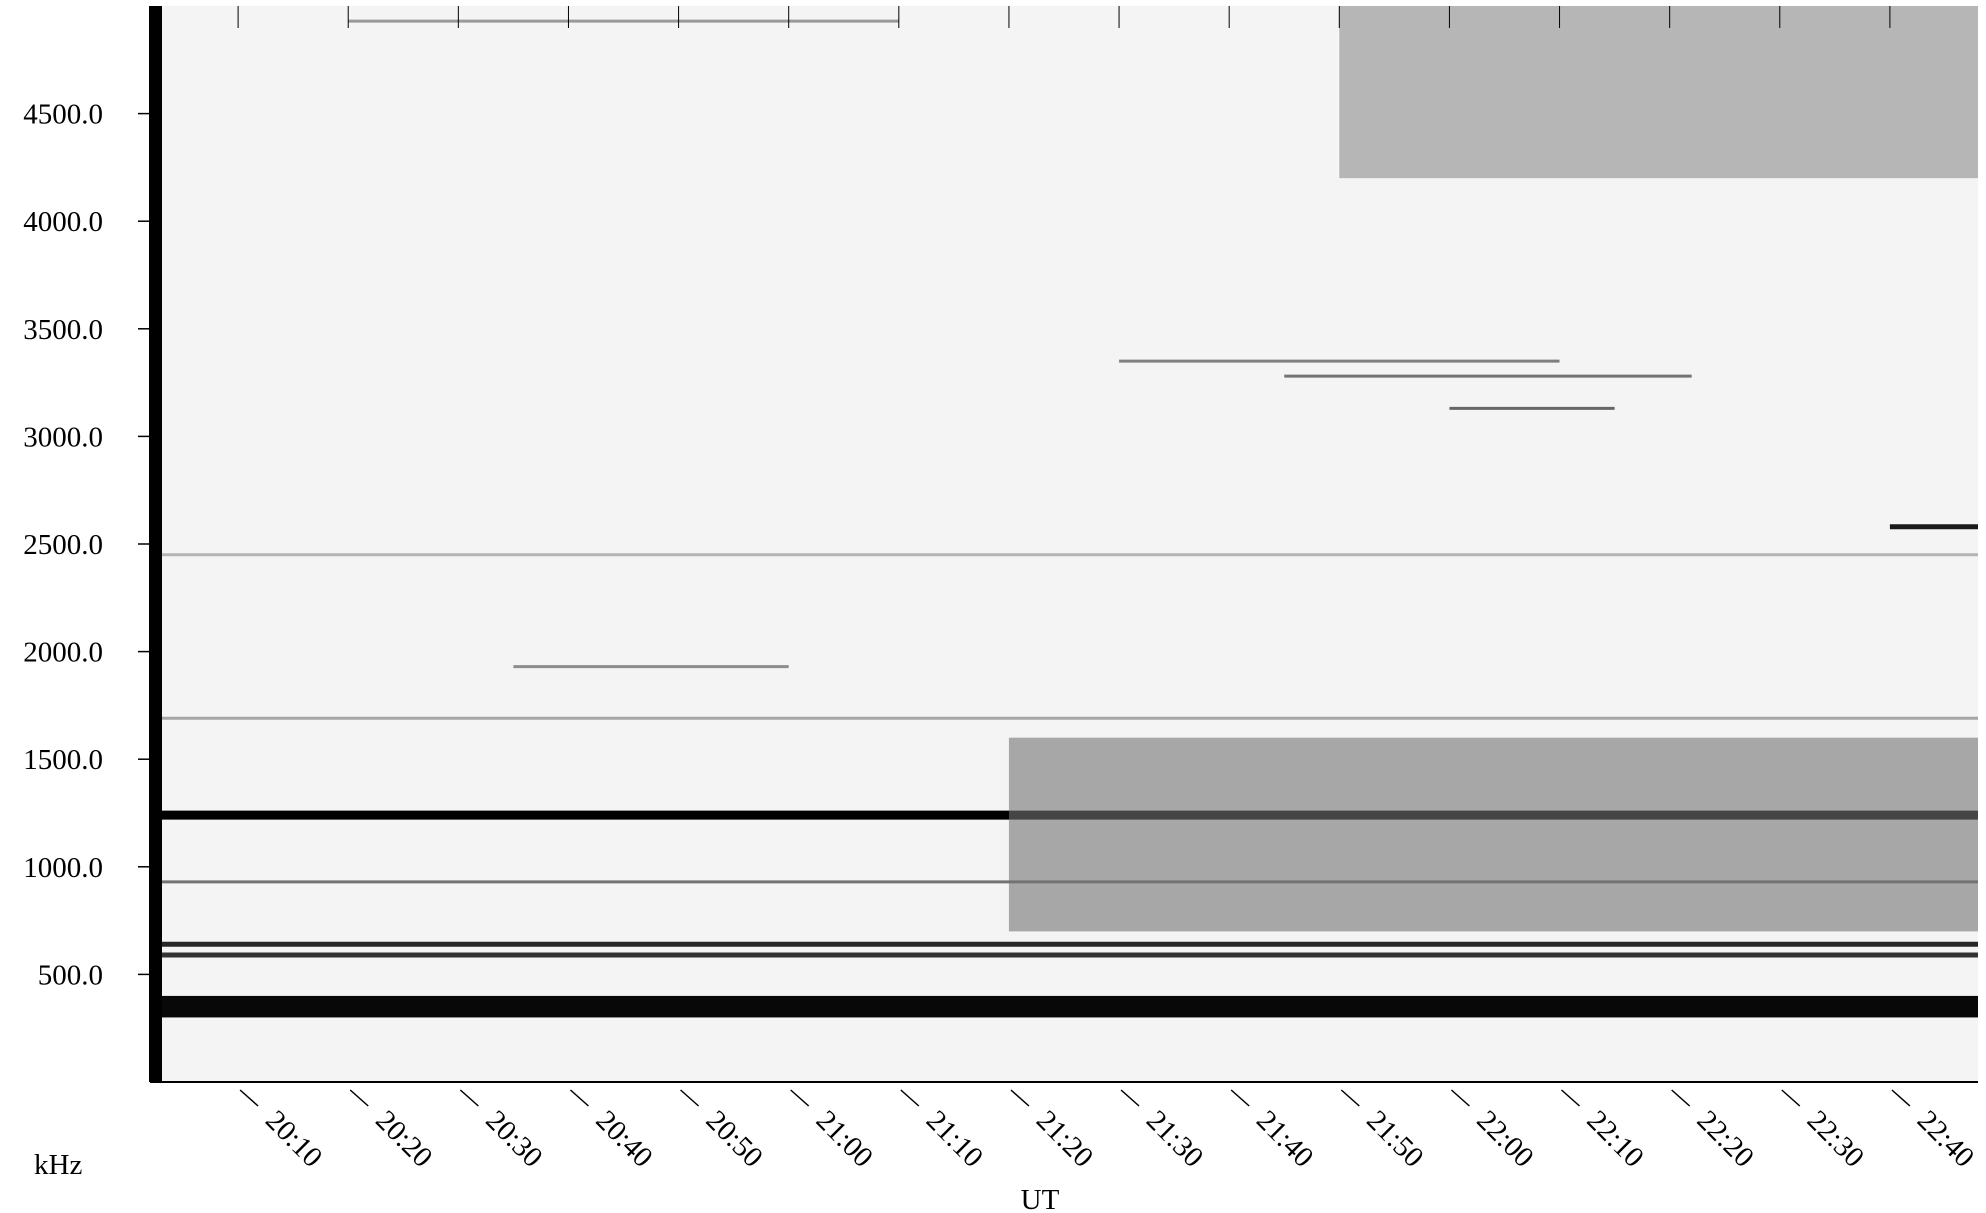 This screenshot has height=1213, width=1986. What do you see at coordinates (63, 760) in the screenshot?
I see `y-tick-label: 1500.0` at bounding box center [63, 760].